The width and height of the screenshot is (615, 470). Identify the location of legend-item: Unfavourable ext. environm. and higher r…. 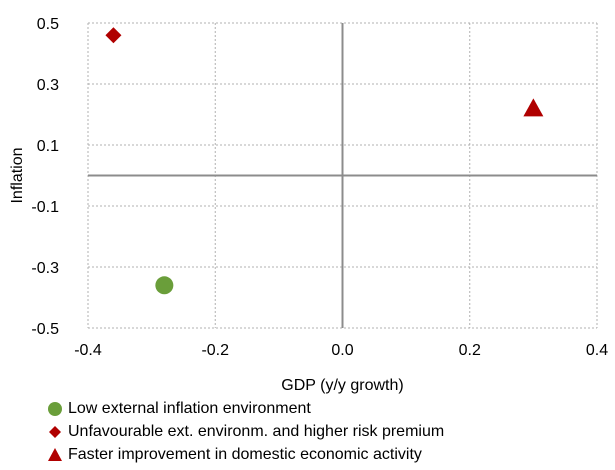
(245, 431).